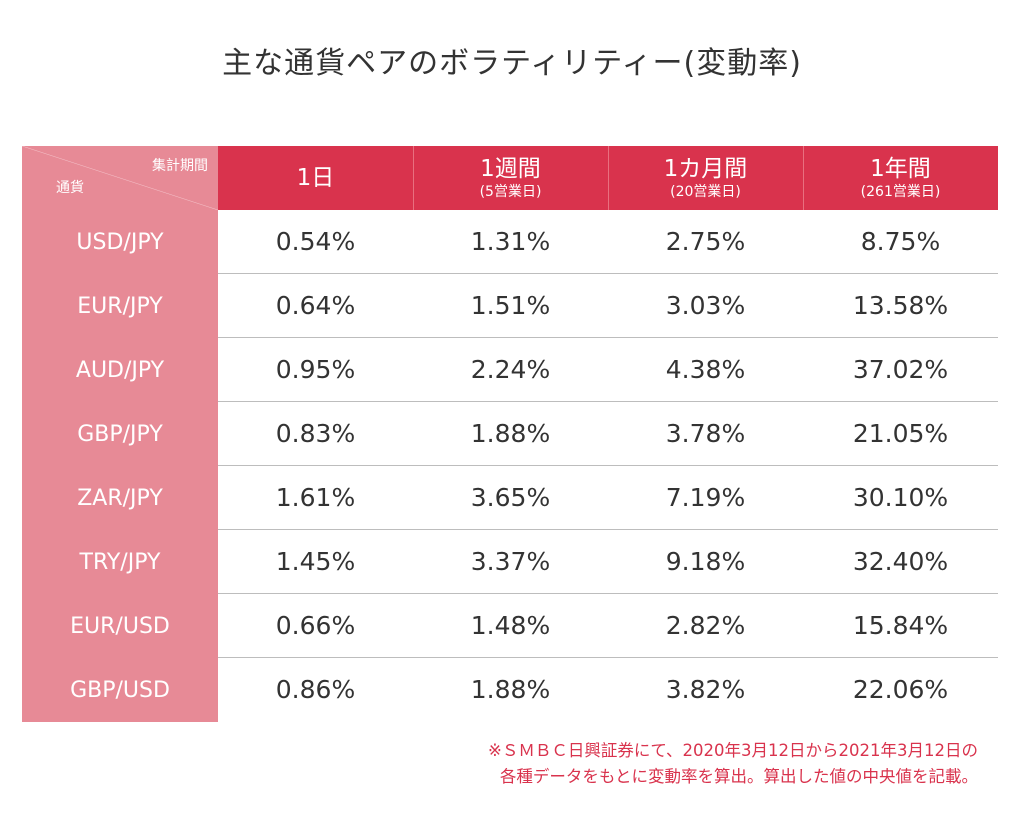  I want to click on volatility-value-cell: 1.31%, so click(510, 241).